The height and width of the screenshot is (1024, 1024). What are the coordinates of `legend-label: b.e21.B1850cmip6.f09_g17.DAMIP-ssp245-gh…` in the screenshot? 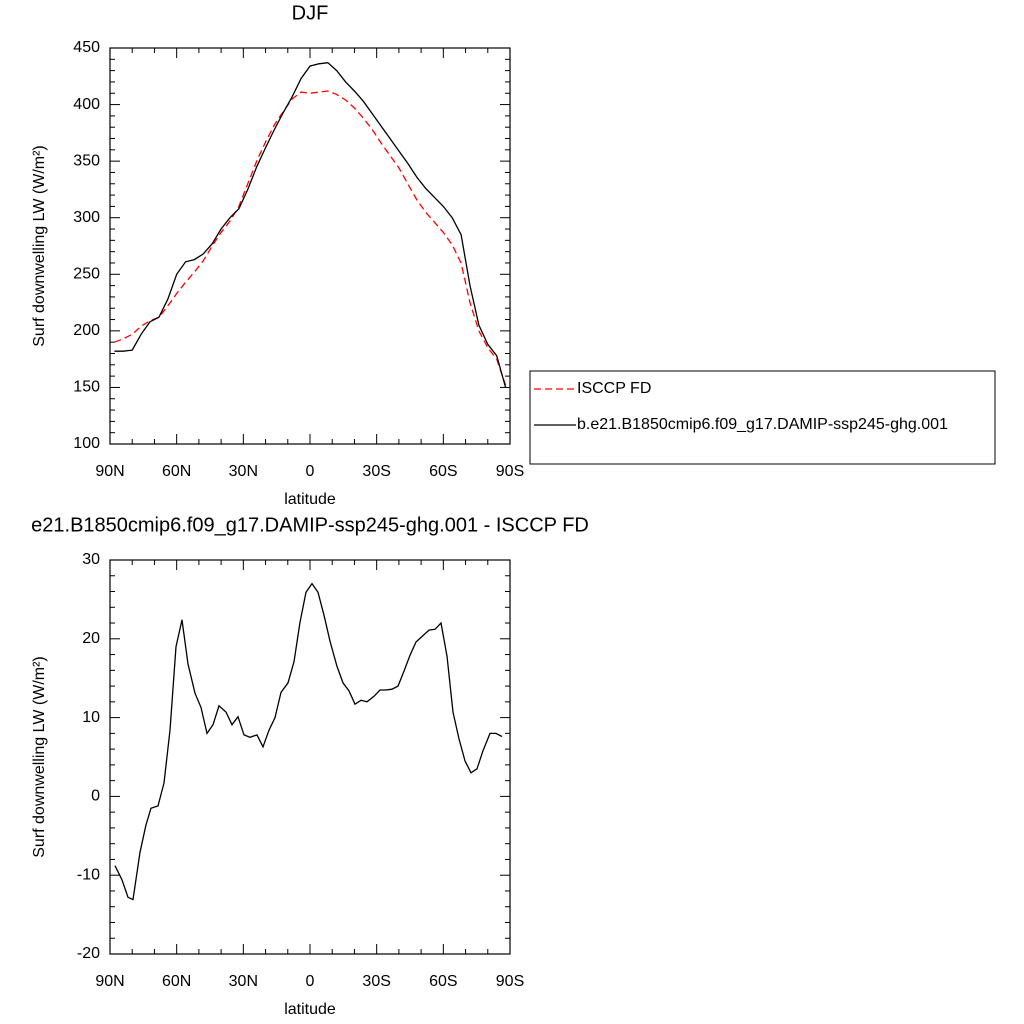 It's located at (762, 424).